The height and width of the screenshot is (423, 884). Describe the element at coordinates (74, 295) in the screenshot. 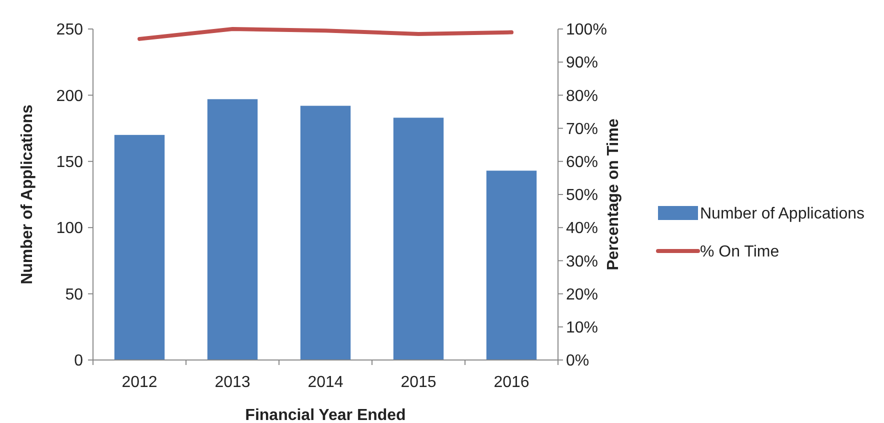

I see `y-tick-label: 50` at that location.